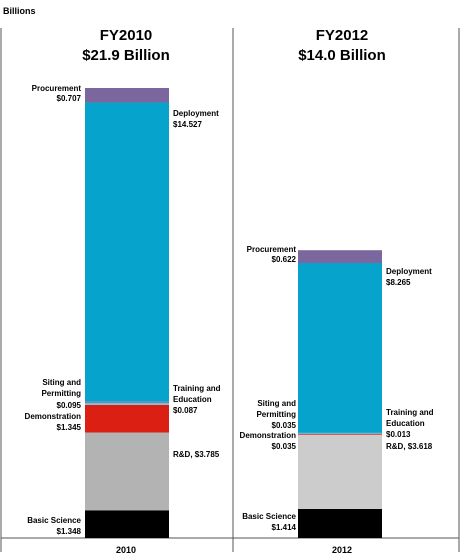 The height and width of the screenshot is (559, 461). Describe the element at coordinates (127, 95) in the screenshot. I see `bar-segment-procurement-2010` at that location.